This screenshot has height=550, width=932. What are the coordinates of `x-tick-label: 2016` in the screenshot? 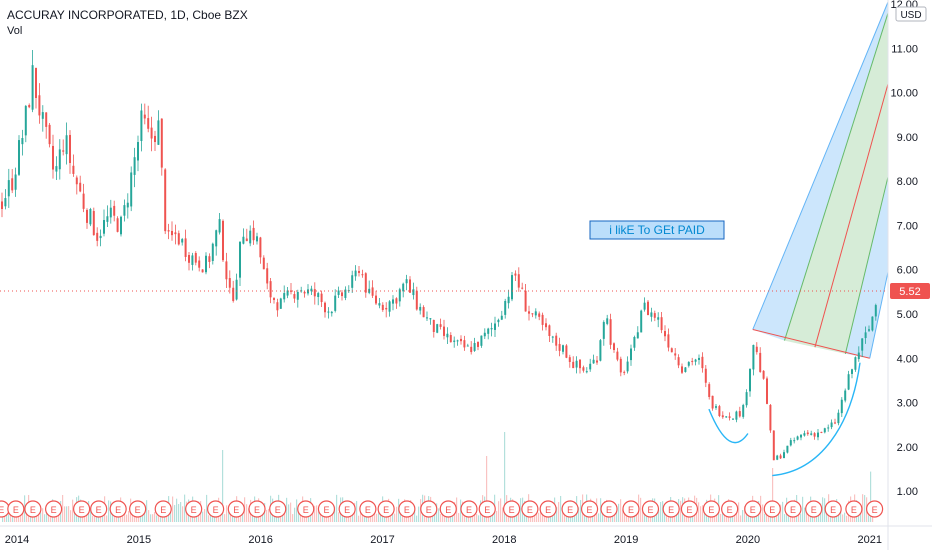 It's located at (260, 540).